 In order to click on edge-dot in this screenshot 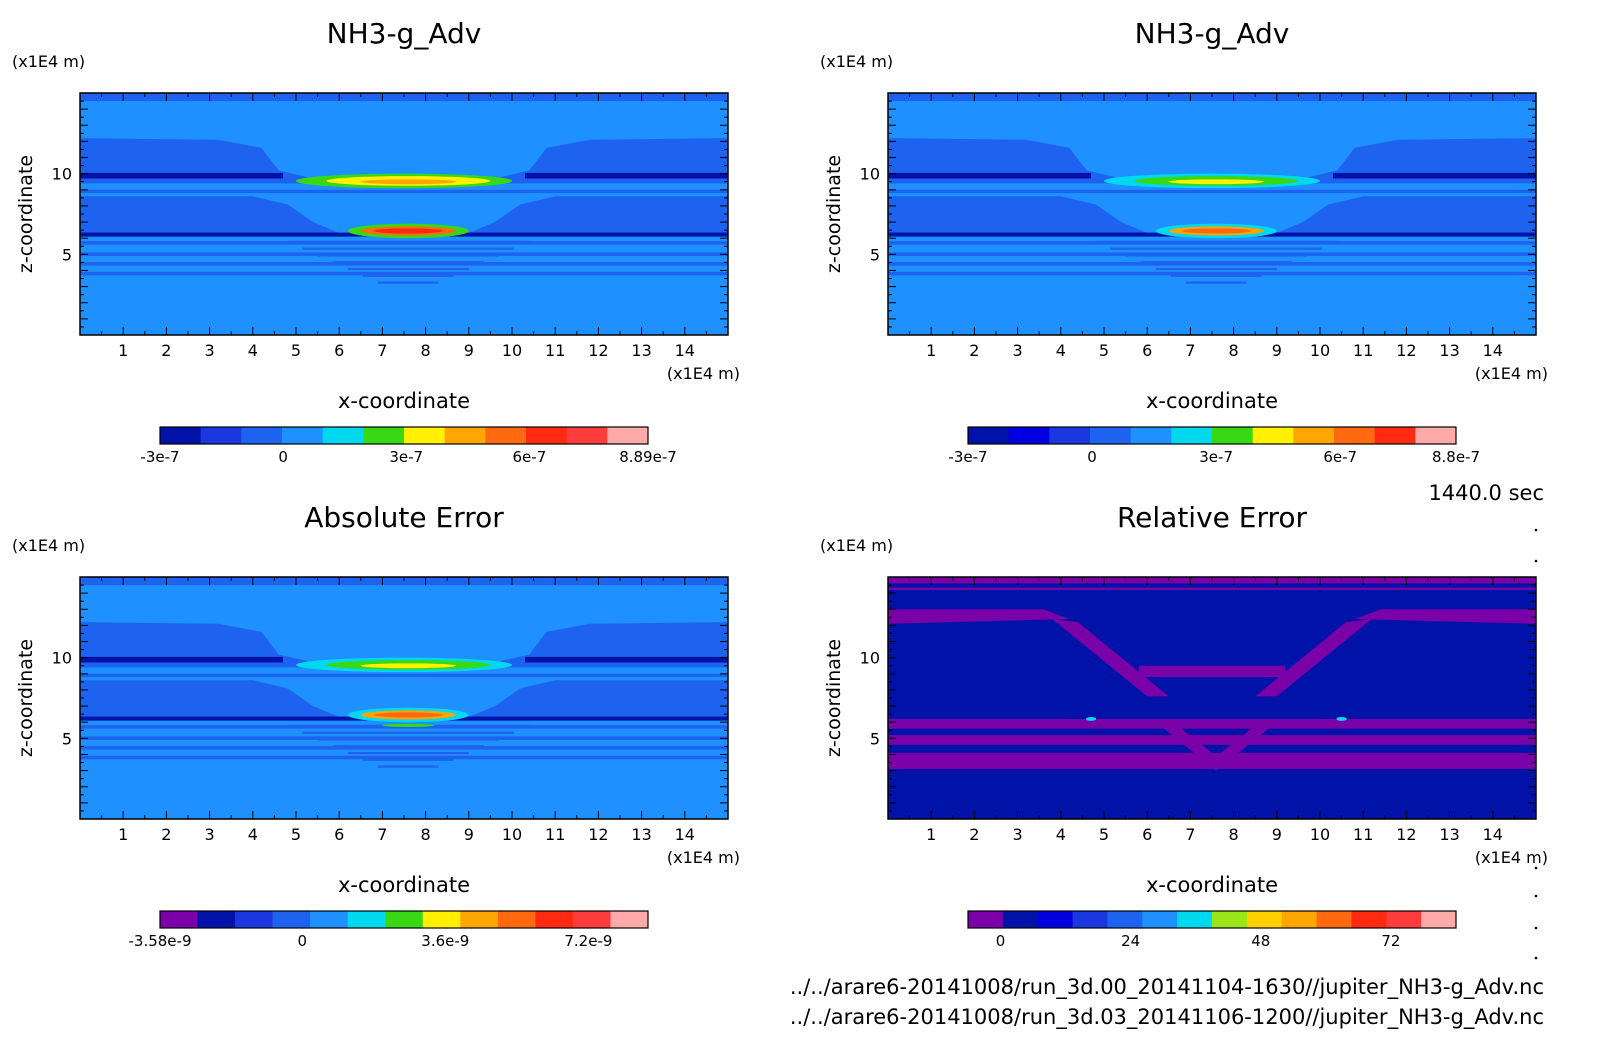, I will do `click(1536, 896)`.